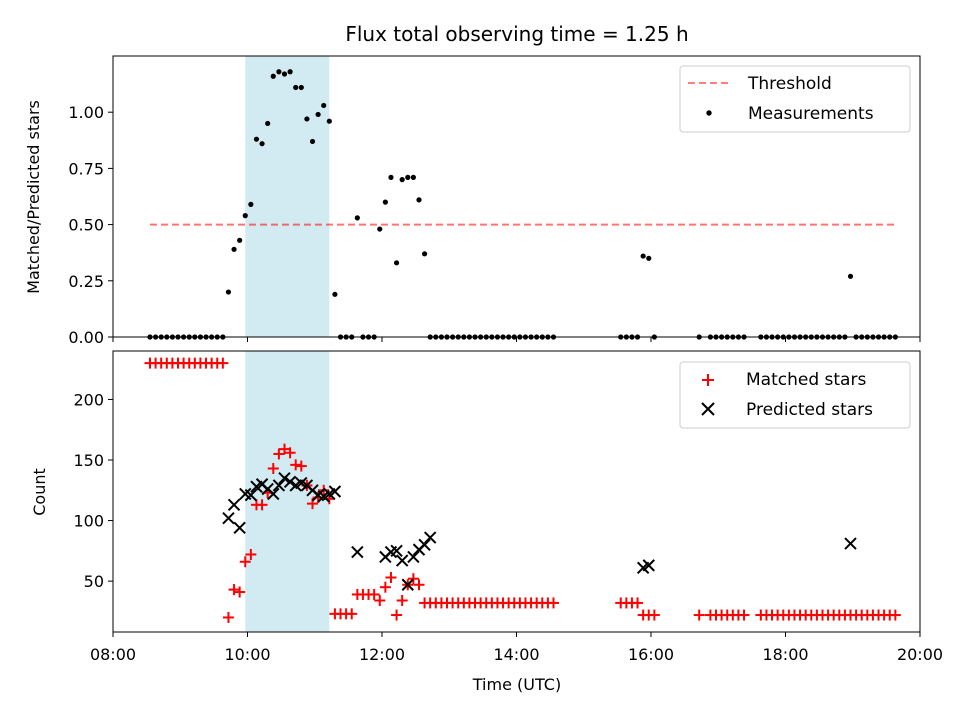  Describe the element at coordinates (806, 380) in the screenshot. I see `legend-matched-label: Matched stars` at that location.